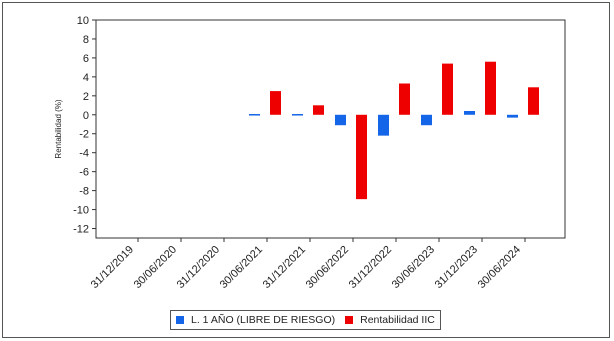 This screenshot has width=614, height=341. What do you see at coordinates (284, 267) in the screenshot?
I see `x-tick-label: 31/12/2021` at bounding box center [284, 267].